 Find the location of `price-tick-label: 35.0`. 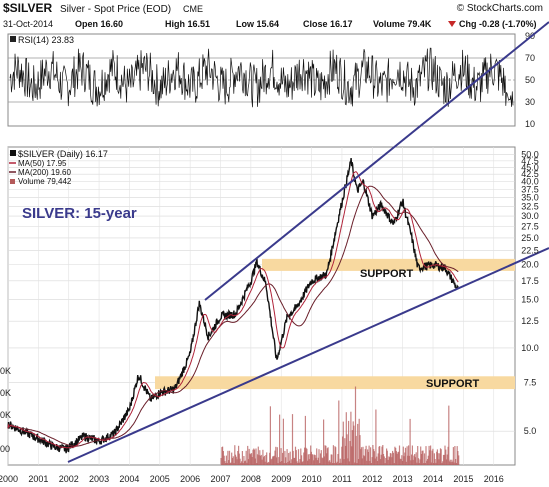

price-tick-label: 35.0 is located at coordinates (530, 198).